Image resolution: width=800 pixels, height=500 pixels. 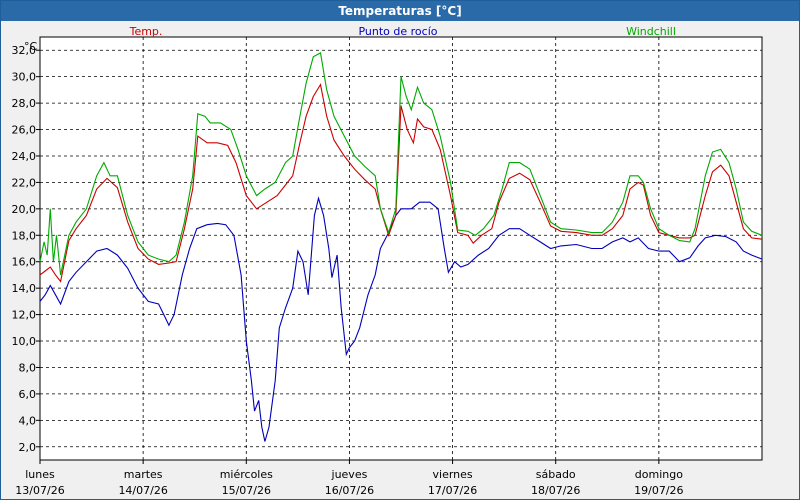 What do you see at coordinates (24, 103) in the screenshot?
I see `y-tick-label: 28,0` at bounding box center [24, 103].